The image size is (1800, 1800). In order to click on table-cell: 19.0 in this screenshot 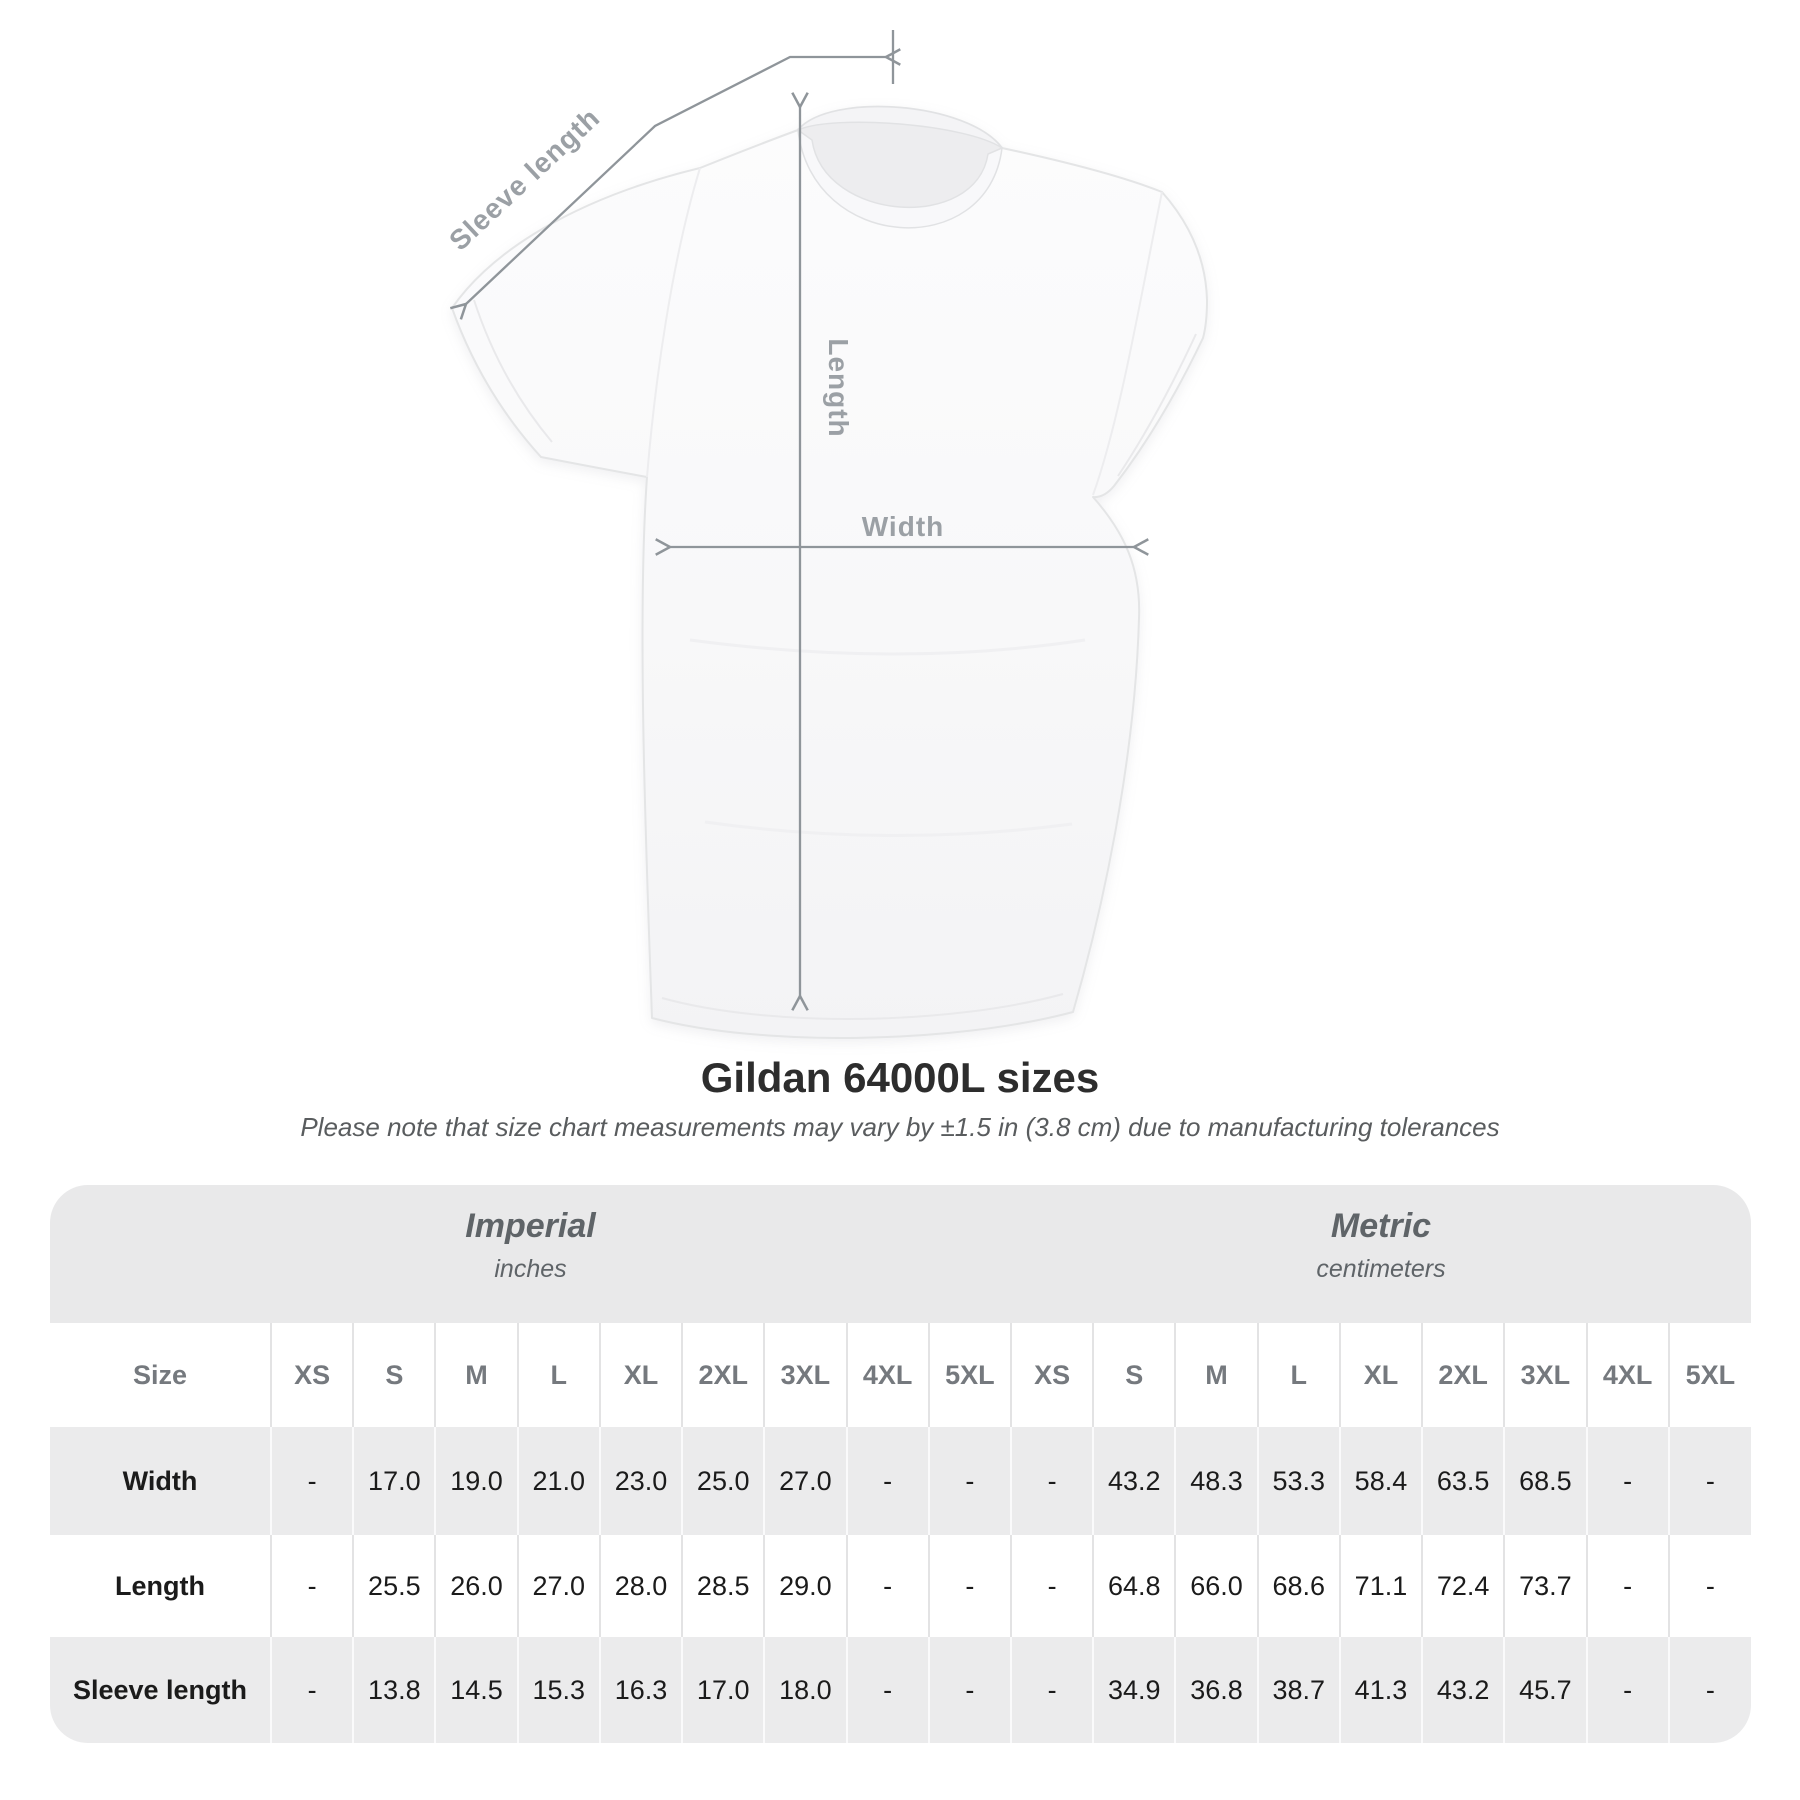, I will do `click(476, 1481)`.